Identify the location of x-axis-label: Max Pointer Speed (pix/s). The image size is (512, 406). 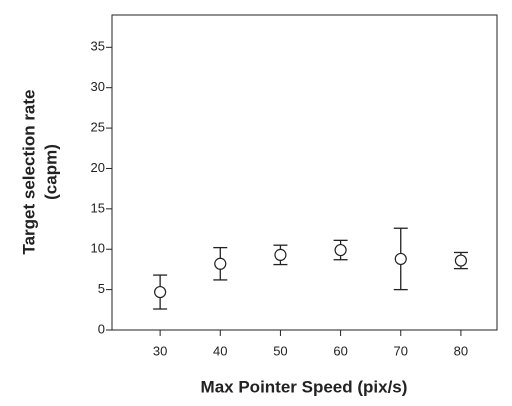
(304, 386).